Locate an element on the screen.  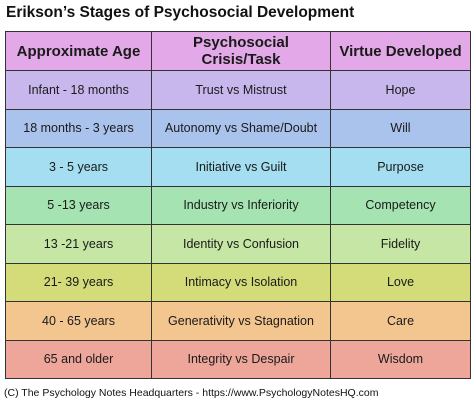
table-cell: Hope is located at coordinates (400, 90).